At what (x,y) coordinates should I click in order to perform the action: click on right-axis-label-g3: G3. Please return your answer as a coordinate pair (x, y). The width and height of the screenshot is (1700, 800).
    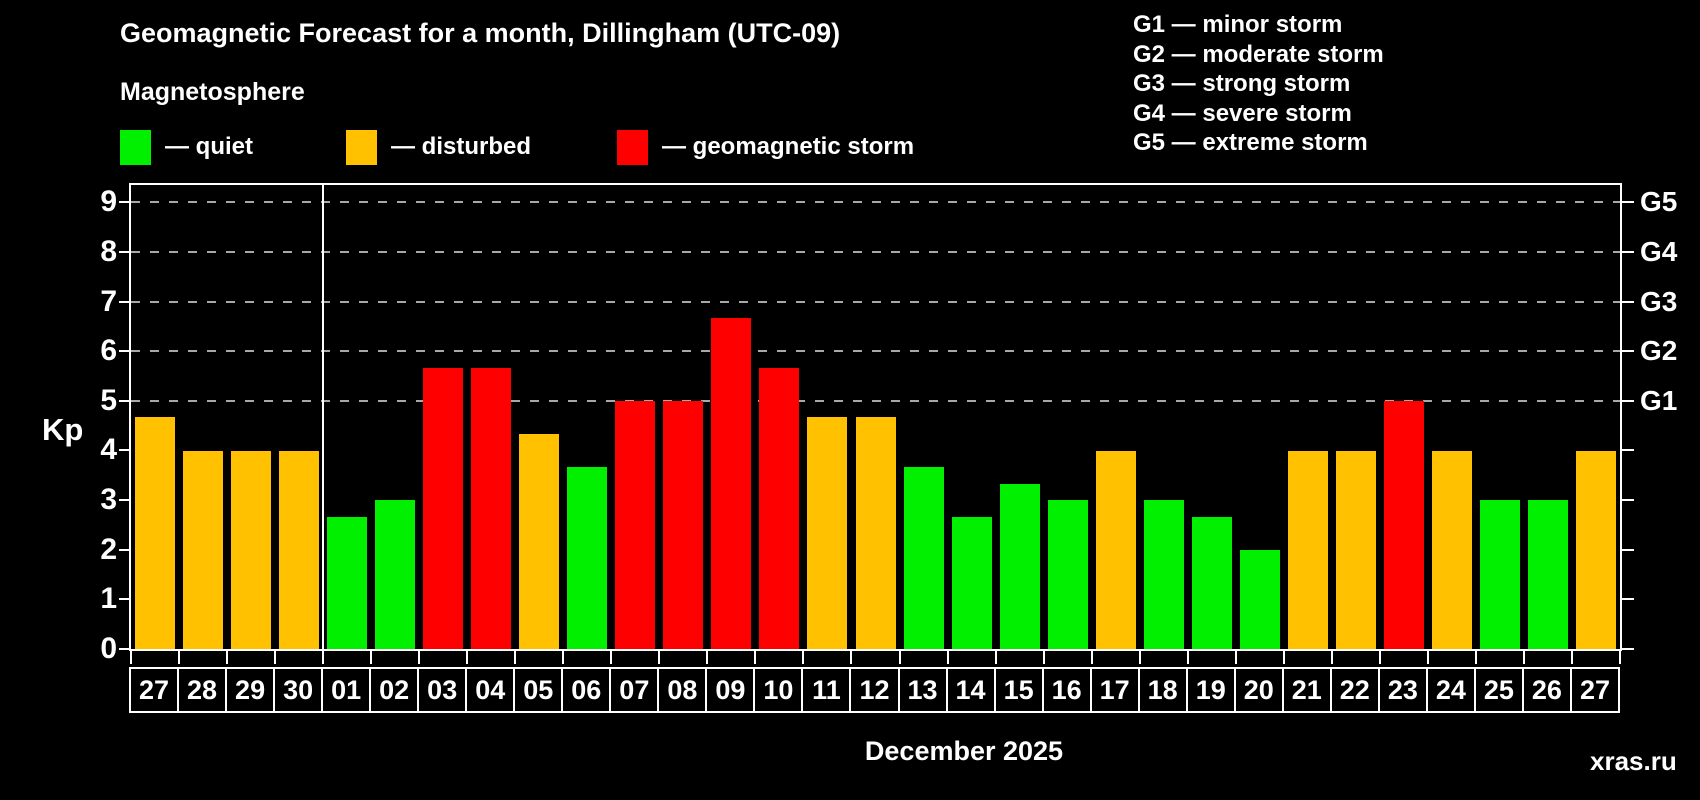
    Looking at the image, I should click on (1659, 301).